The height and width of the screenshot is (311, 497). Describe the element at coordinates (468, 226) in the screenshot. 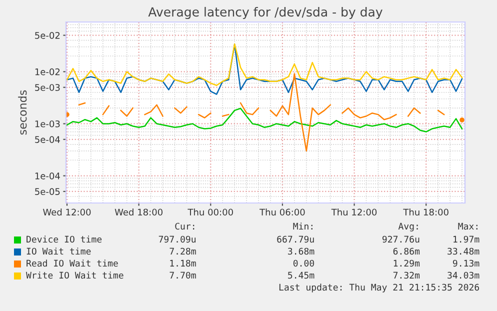

I see `text: Max:` at that location.